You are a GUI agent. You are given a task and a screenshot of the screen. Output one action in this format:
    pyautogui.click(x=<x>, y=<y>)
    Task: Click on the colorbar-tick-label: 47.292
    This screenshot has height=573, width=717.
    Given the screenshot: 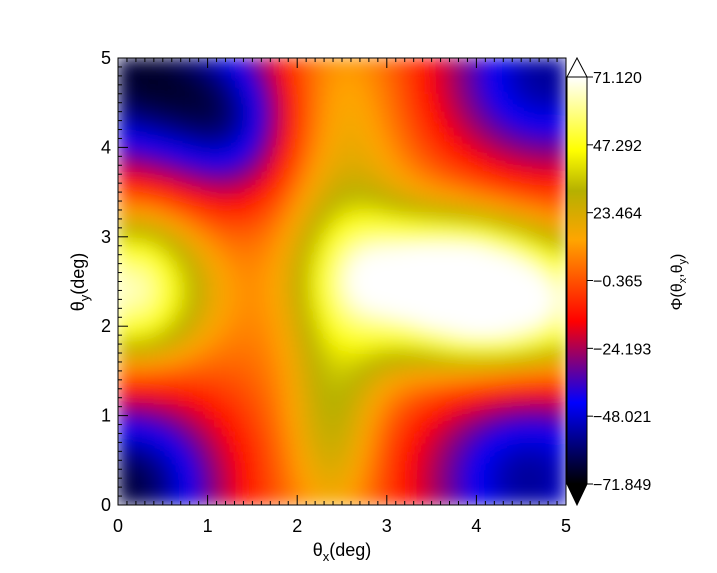 What is the action you would take?
    pyautogui.click(x=617, y=146)
    